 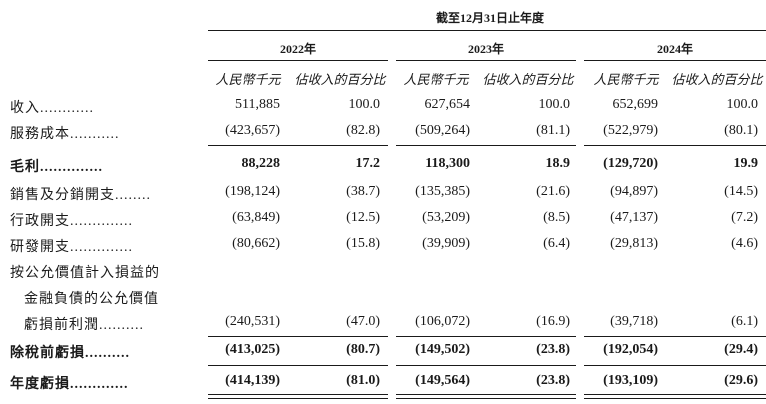 I want to click on cell-admin-2023-amount: (53,209), so click(x=446, y=217).